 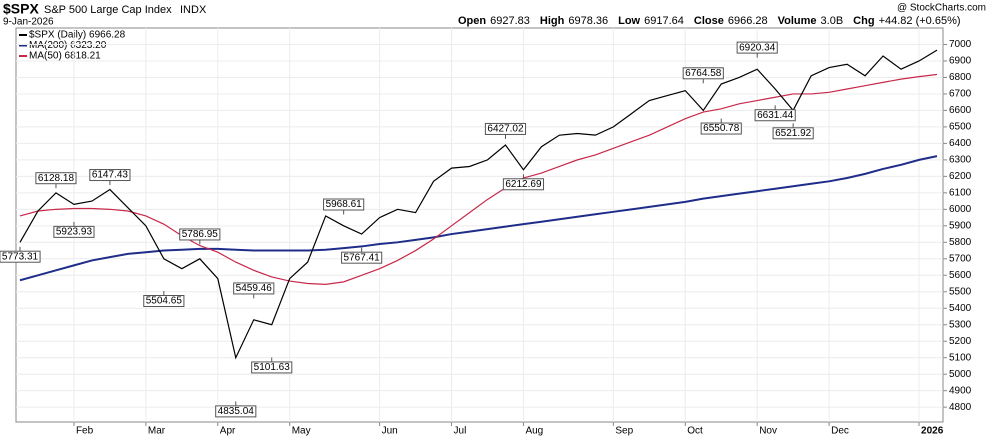 I want to click on point-label: 5459.46, so click(x=254, y=288).